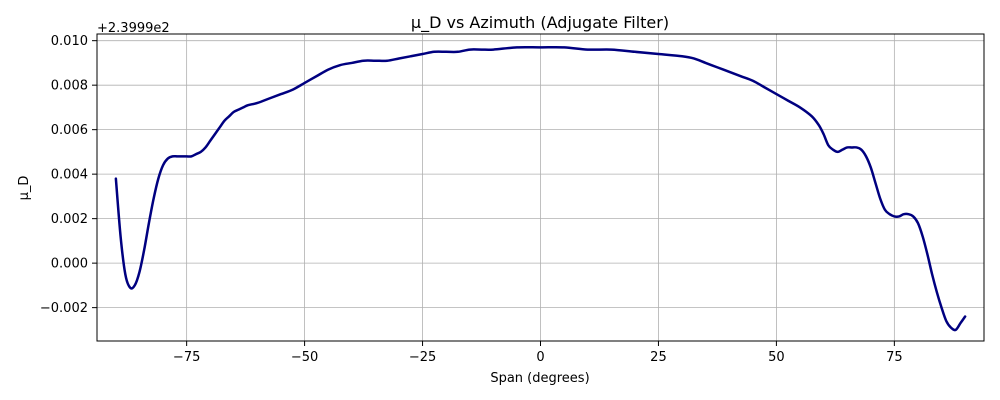 The image size is (1000, 400). I want to click on x-tick-label: −75, so click(186, 357).